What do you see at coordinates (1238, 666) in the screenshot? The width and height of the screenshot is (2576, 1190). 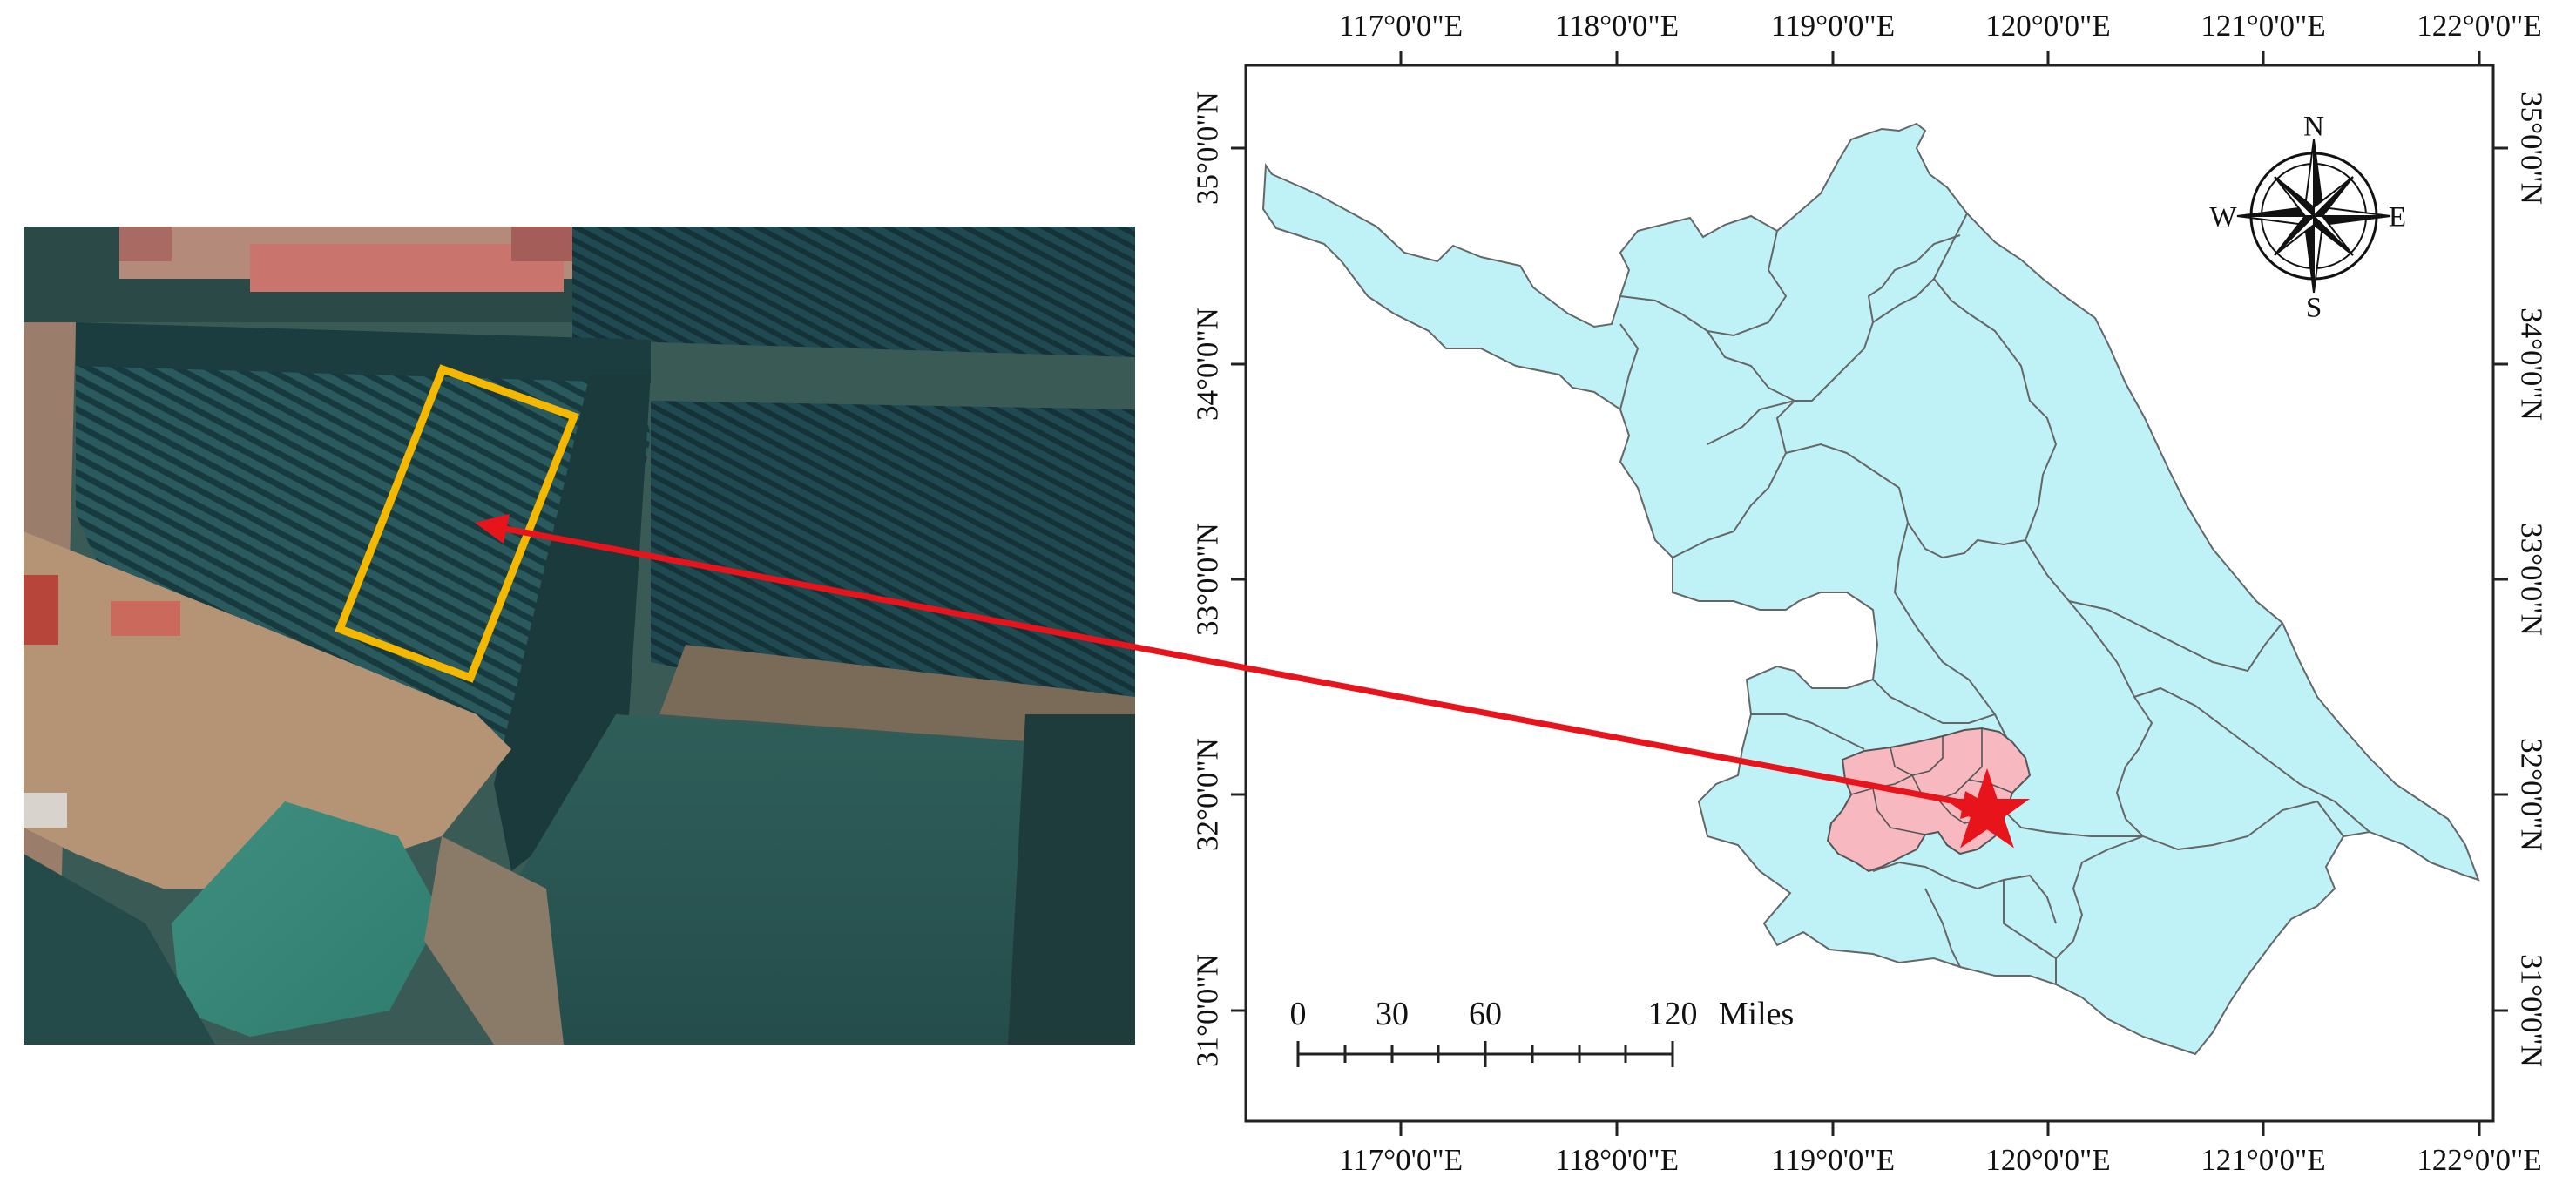 I see `connection-arrow` at bounding box center [1238, 666].